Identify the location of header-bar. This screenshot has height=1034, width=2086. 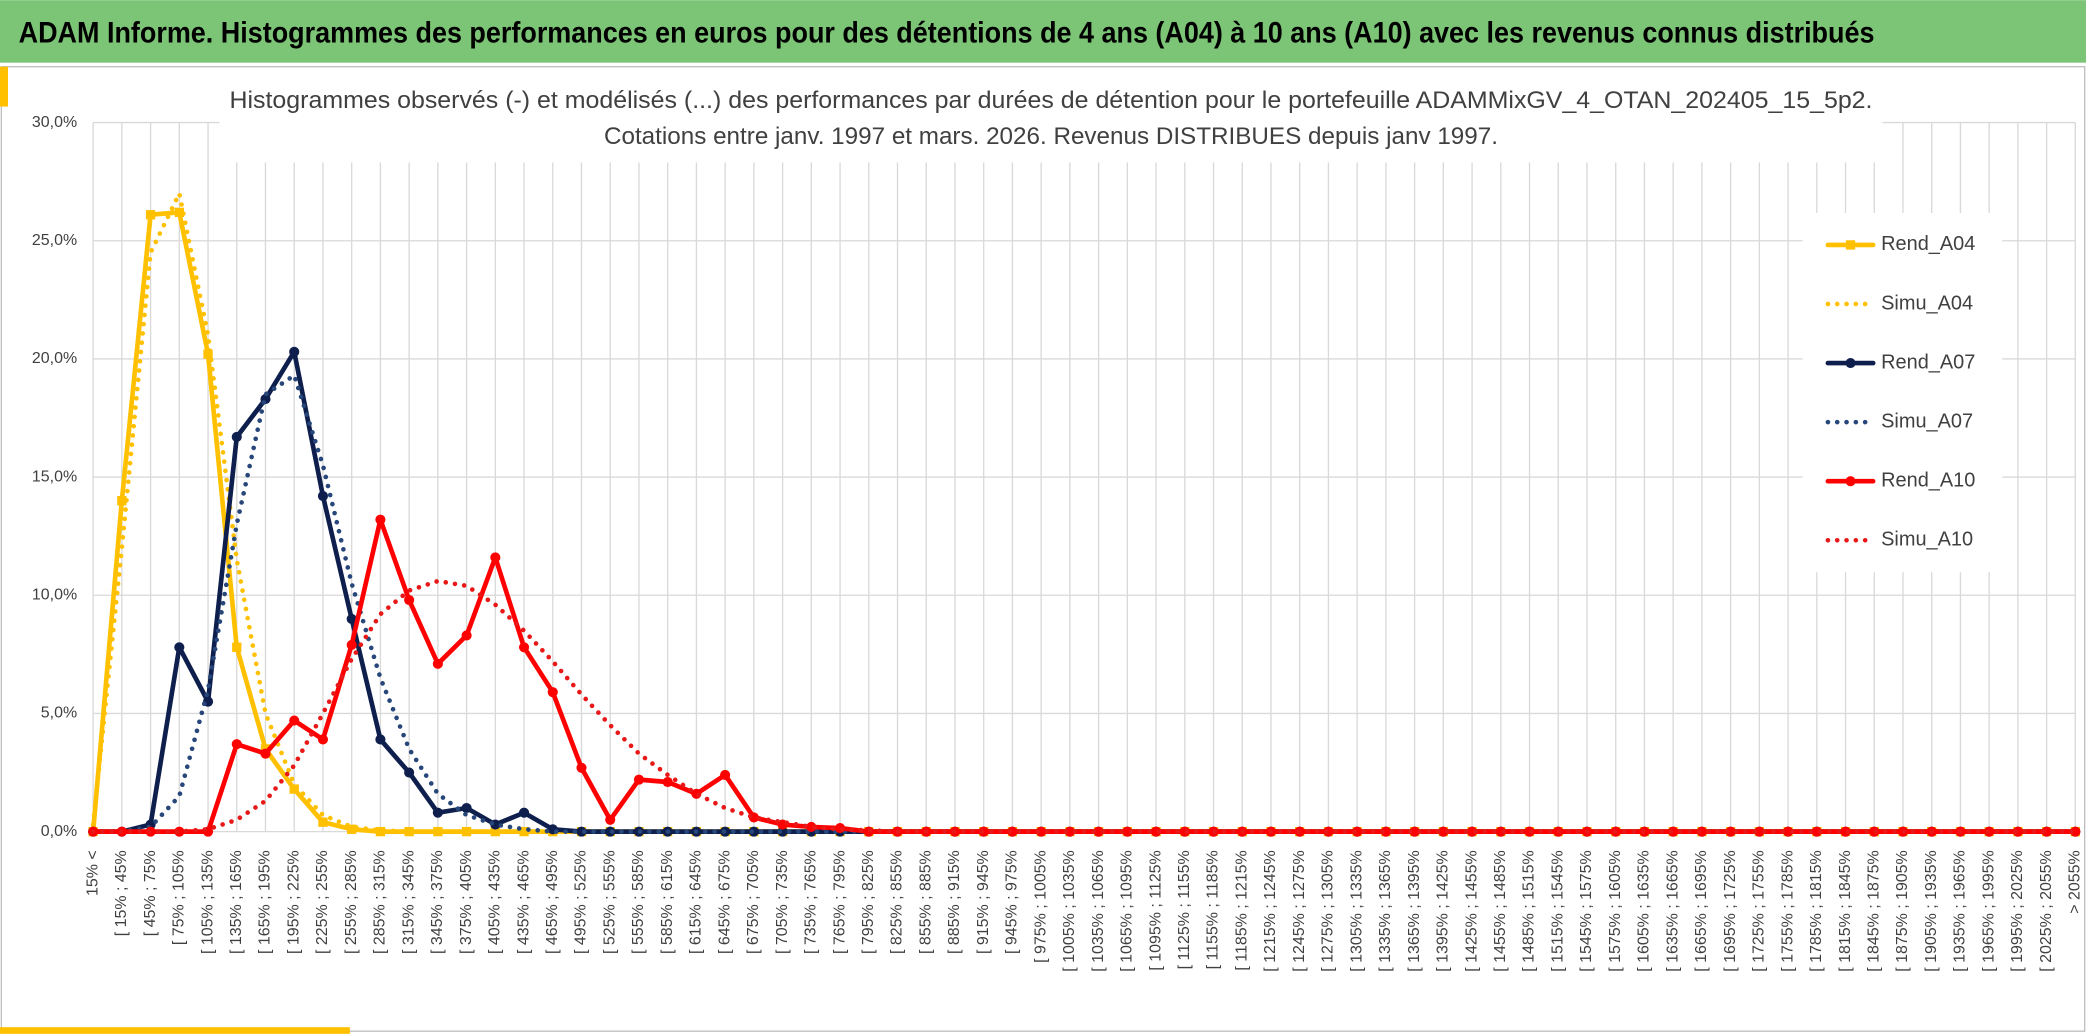
(1043, 31).